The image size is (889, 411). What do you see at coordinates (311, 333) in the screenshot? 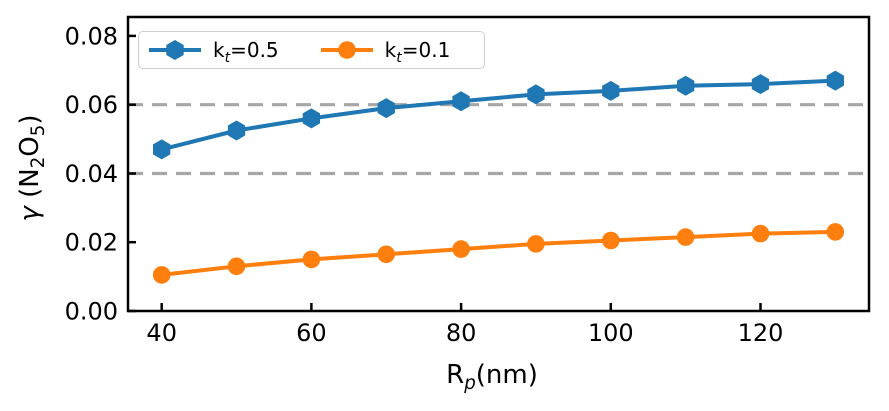
I see `x-tick-label: 60` at bounding box center [311, 333].